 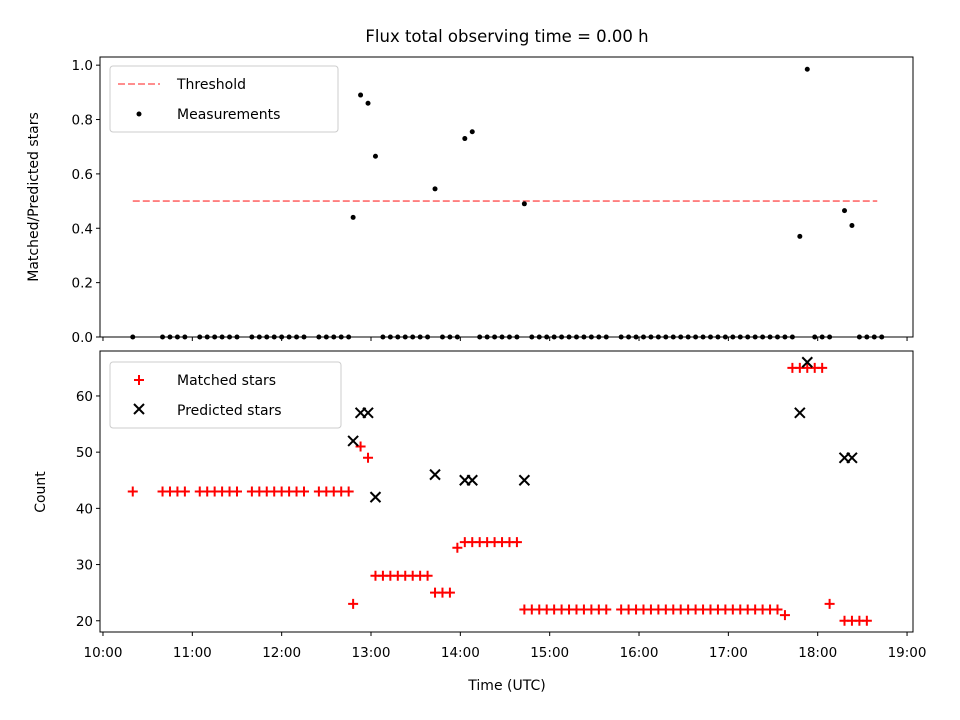 I want to click on matched-stars-legend-label: Matched stars, so click(x=226, y=381).